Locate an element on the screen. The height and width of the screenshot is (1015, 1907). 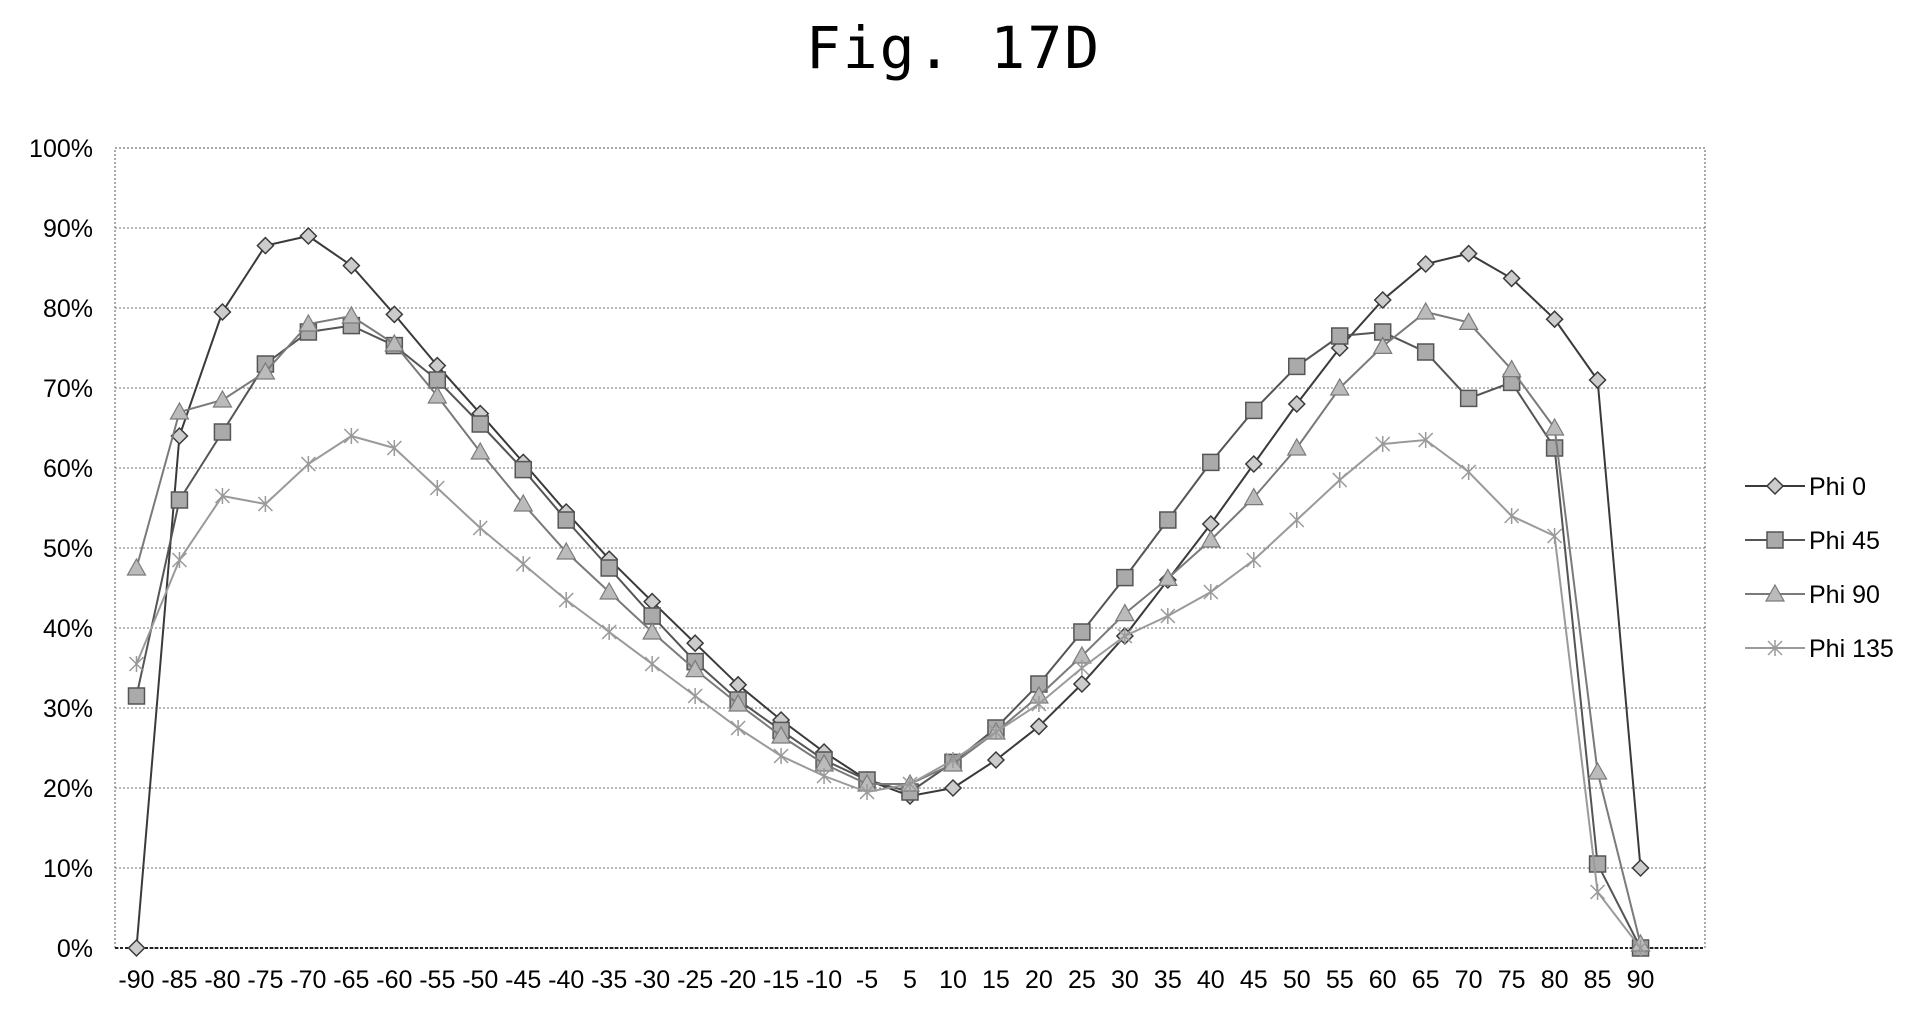
y-tick-label: 40% is located at coordinates (68, 629).